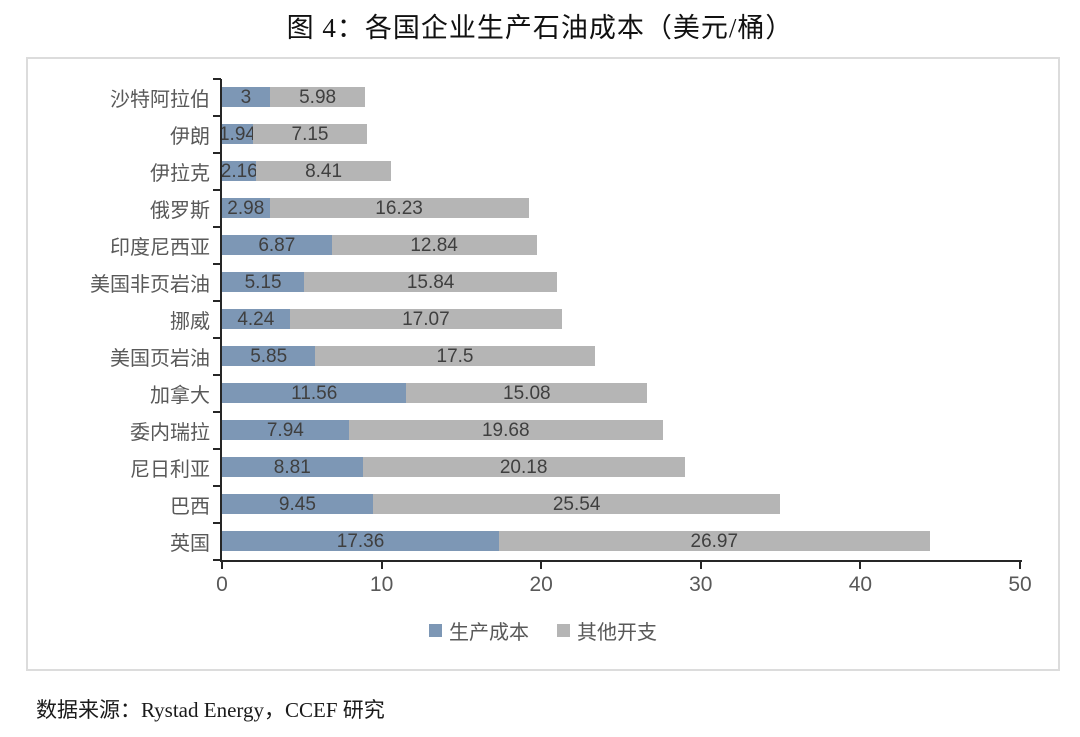  I want to click on y-axis, so click(221, 320).